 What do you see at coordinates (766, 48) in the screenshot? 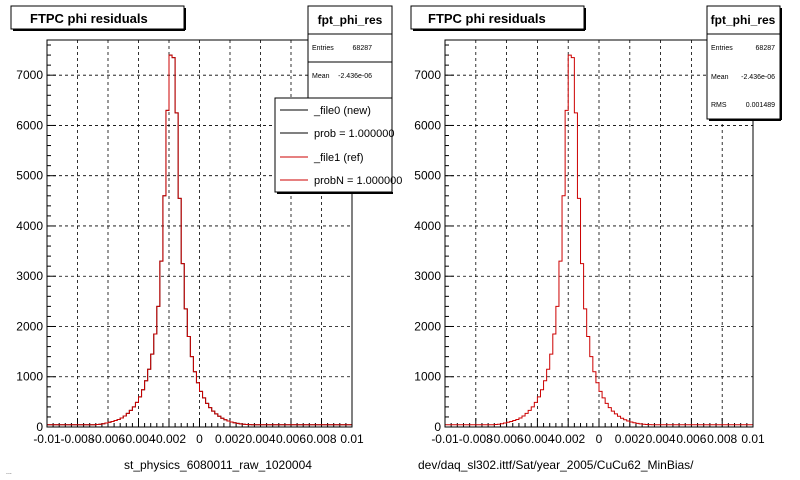
I see `right-stats-entries-value: 68287` at bounding box center [766, 48].